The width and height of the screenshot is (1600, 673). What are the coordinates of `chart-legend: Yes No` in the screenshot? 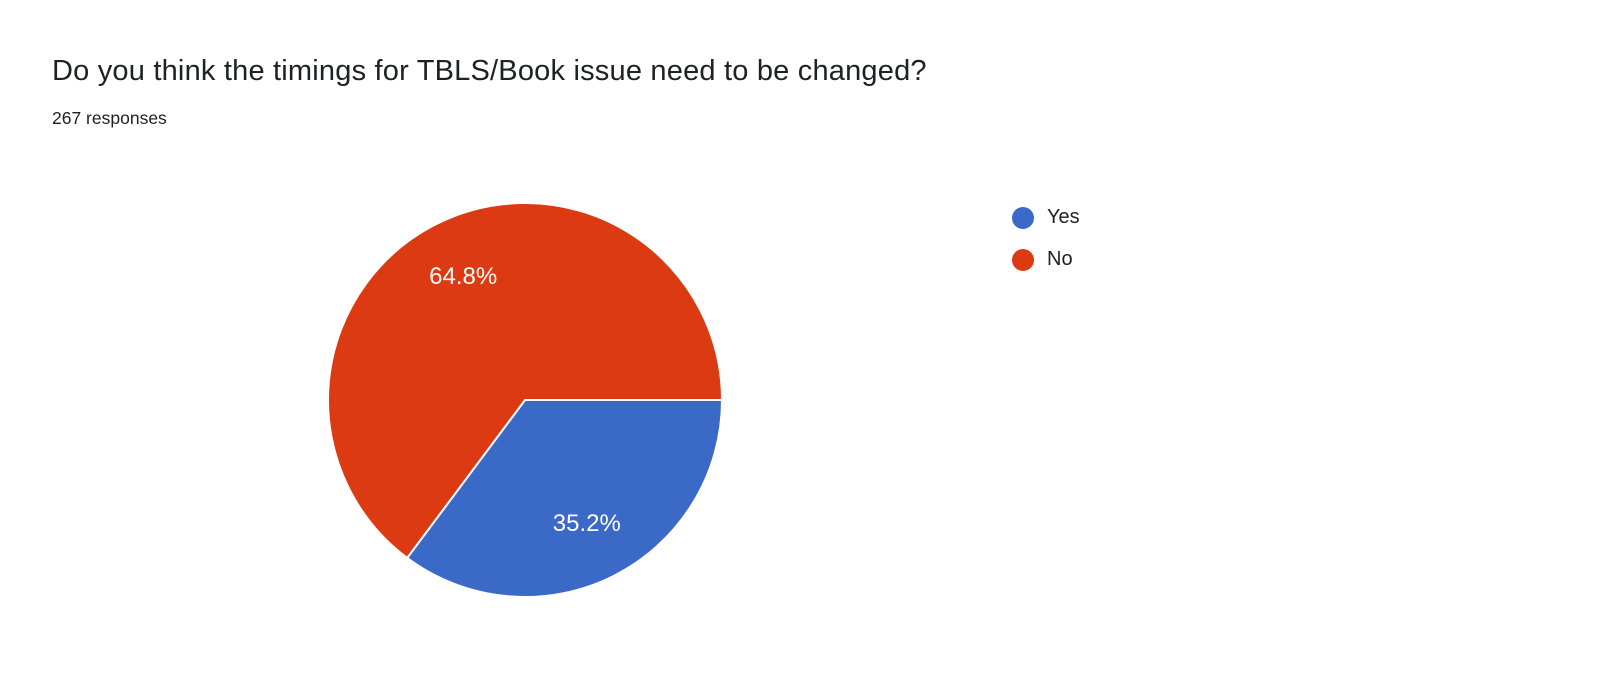 It's located at (1046, 238).